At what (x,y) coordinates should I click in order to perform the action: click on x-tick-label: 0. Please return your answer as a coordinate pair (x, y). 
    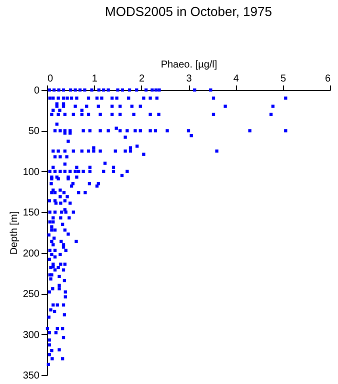
    Looking at the image, I should click on (51, 79).